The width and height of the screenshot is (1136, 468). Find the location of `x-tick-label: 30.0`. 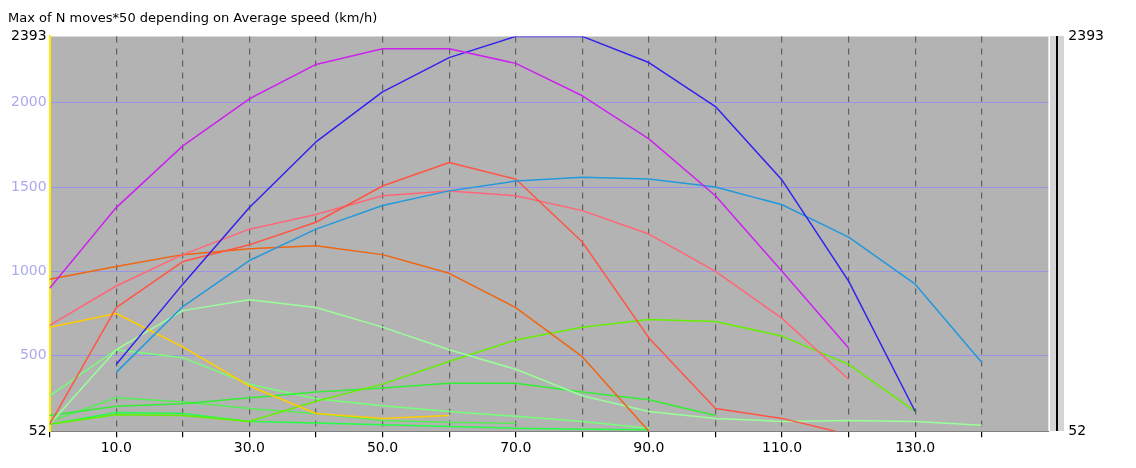

x-tick-label: 30.0 is located at coordinates (249, 447).